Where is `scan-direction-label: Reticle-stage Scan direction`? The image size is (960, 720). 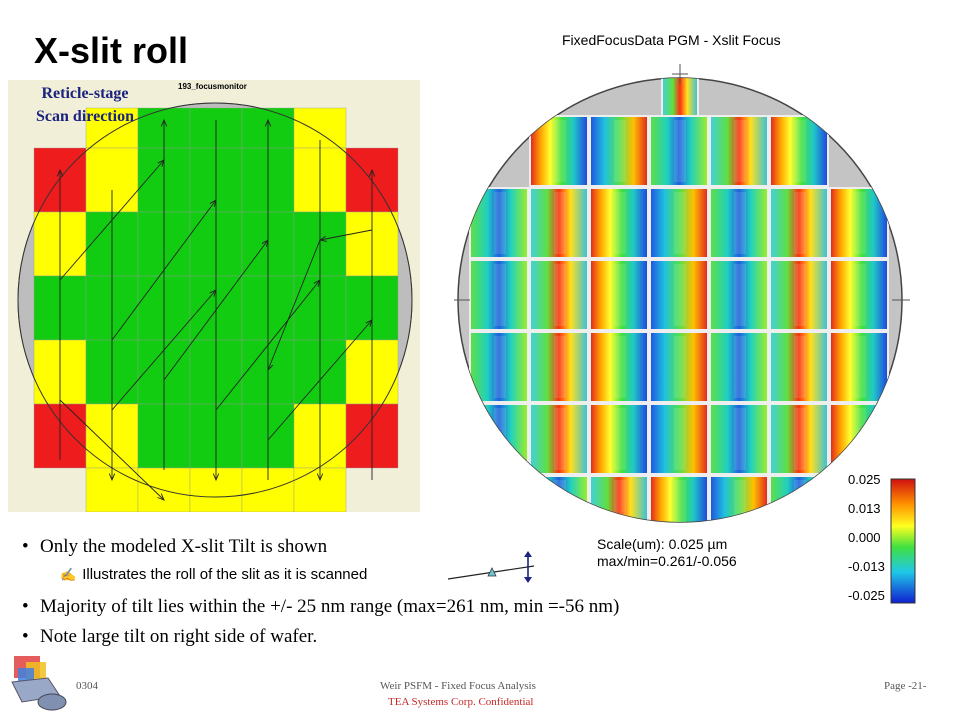 scan-direction-label: Reticle-stage Scan direction is located at coordinates (85, 105).